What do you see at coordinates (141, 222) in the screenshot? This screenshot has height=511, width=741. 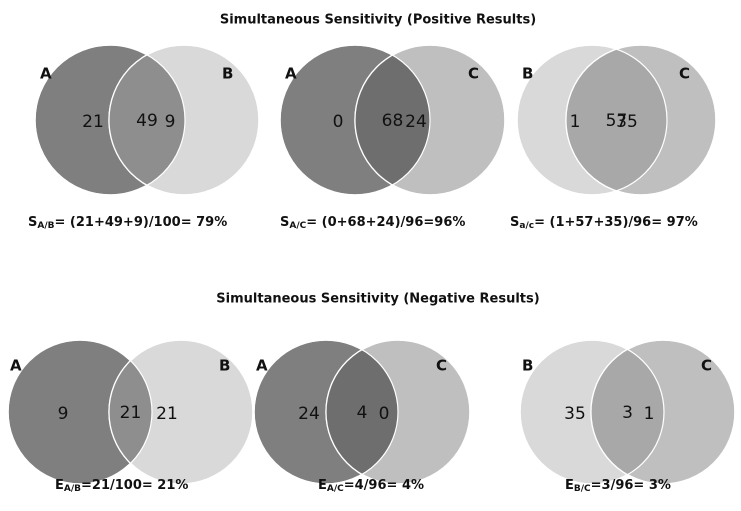 I see `formula-expression: = (21+49+9)/100= 79%` at bounding box center [141, 222].